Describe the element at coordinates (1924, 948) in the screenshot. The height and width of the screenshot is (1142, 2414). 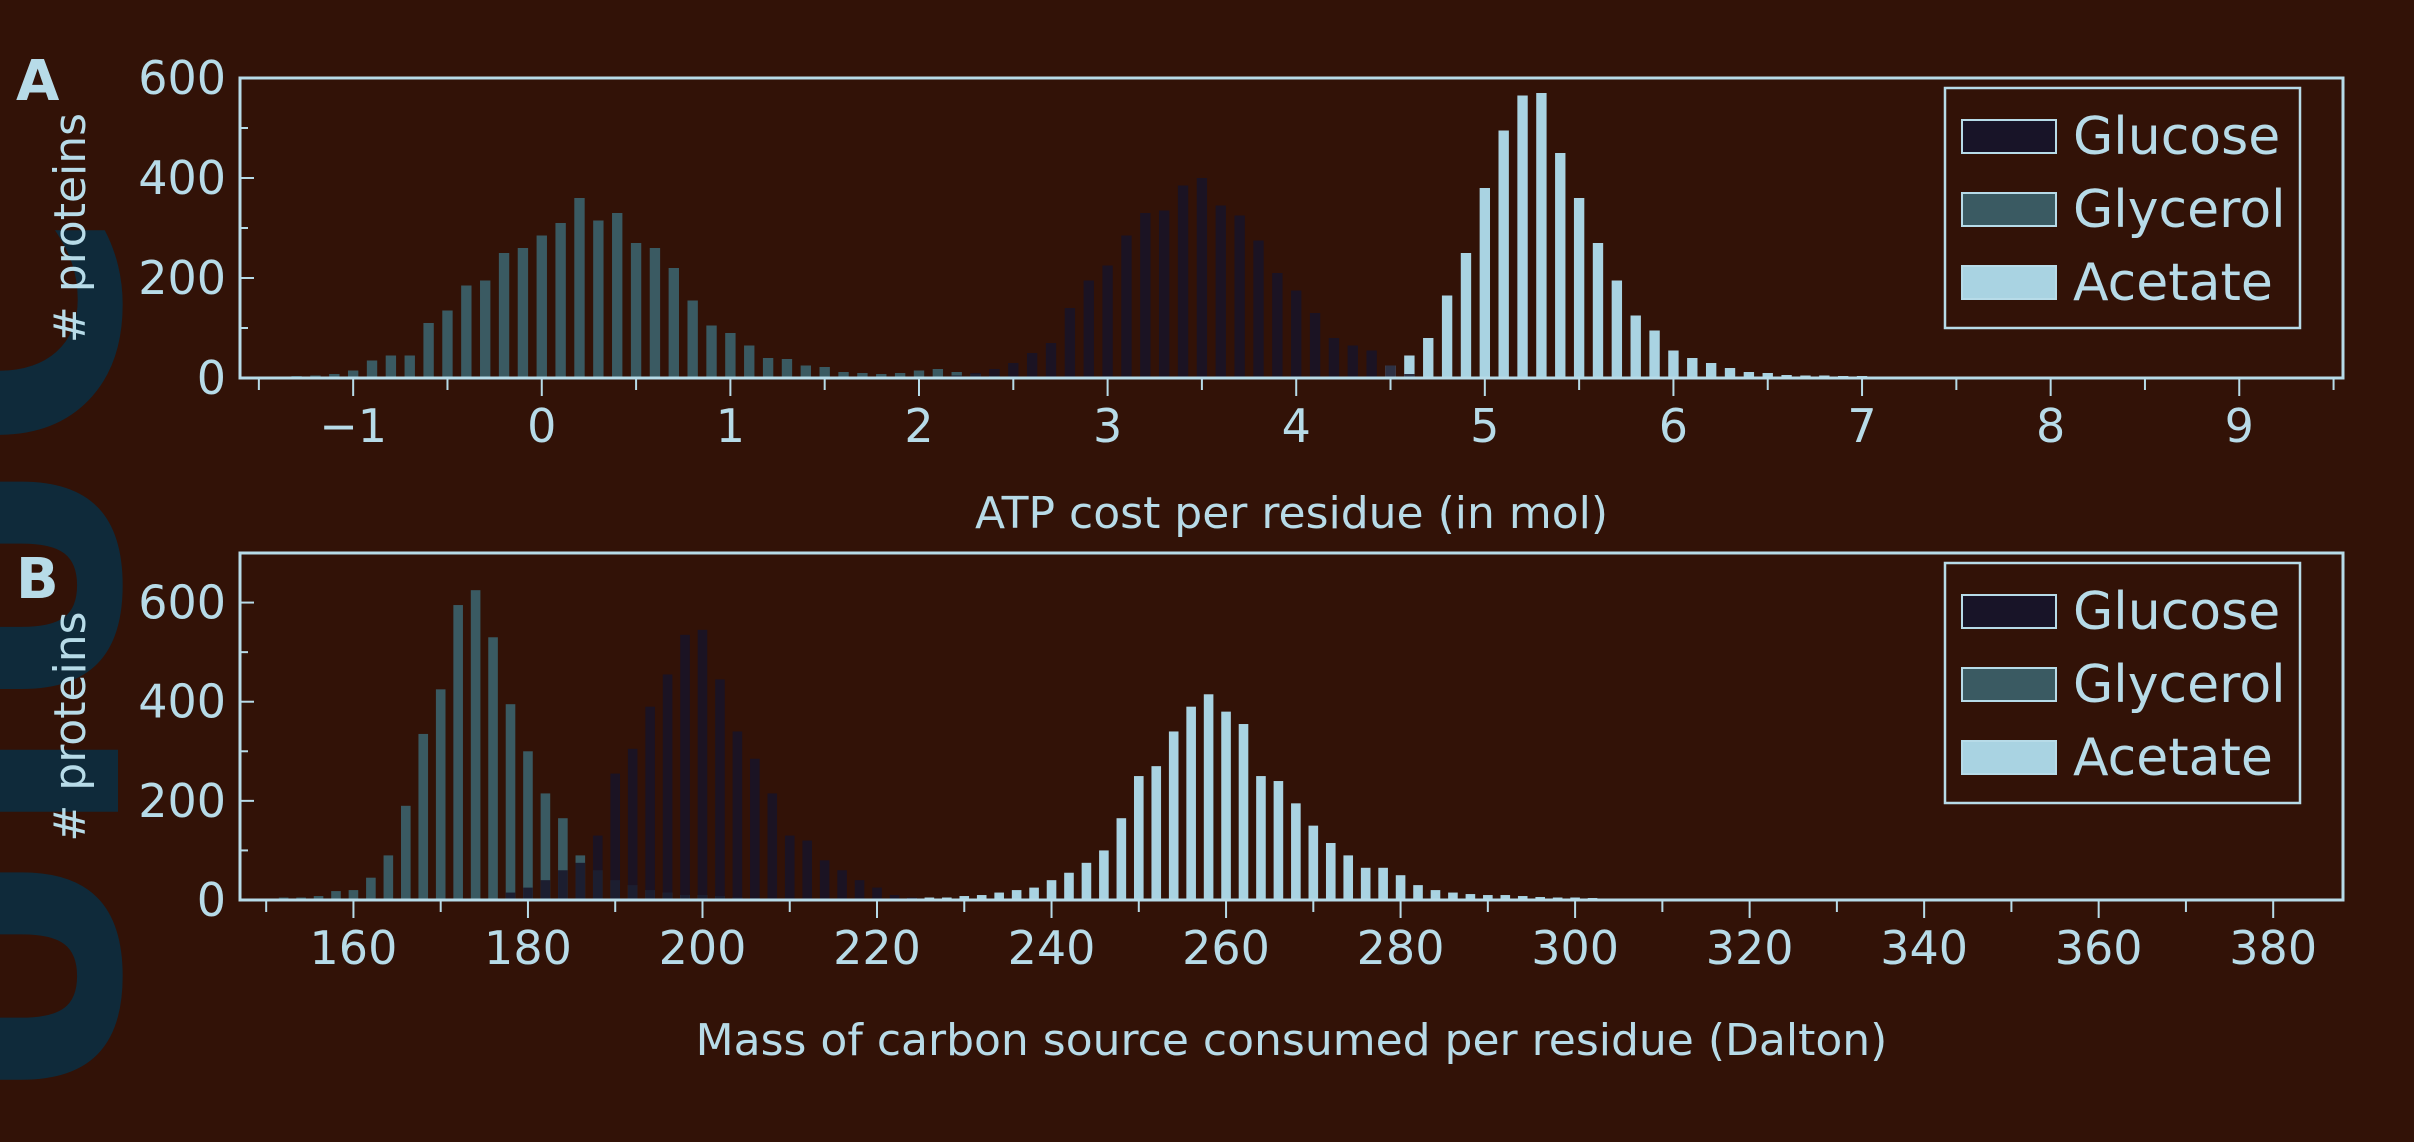
I see `x-tick-label: 340` at that location.